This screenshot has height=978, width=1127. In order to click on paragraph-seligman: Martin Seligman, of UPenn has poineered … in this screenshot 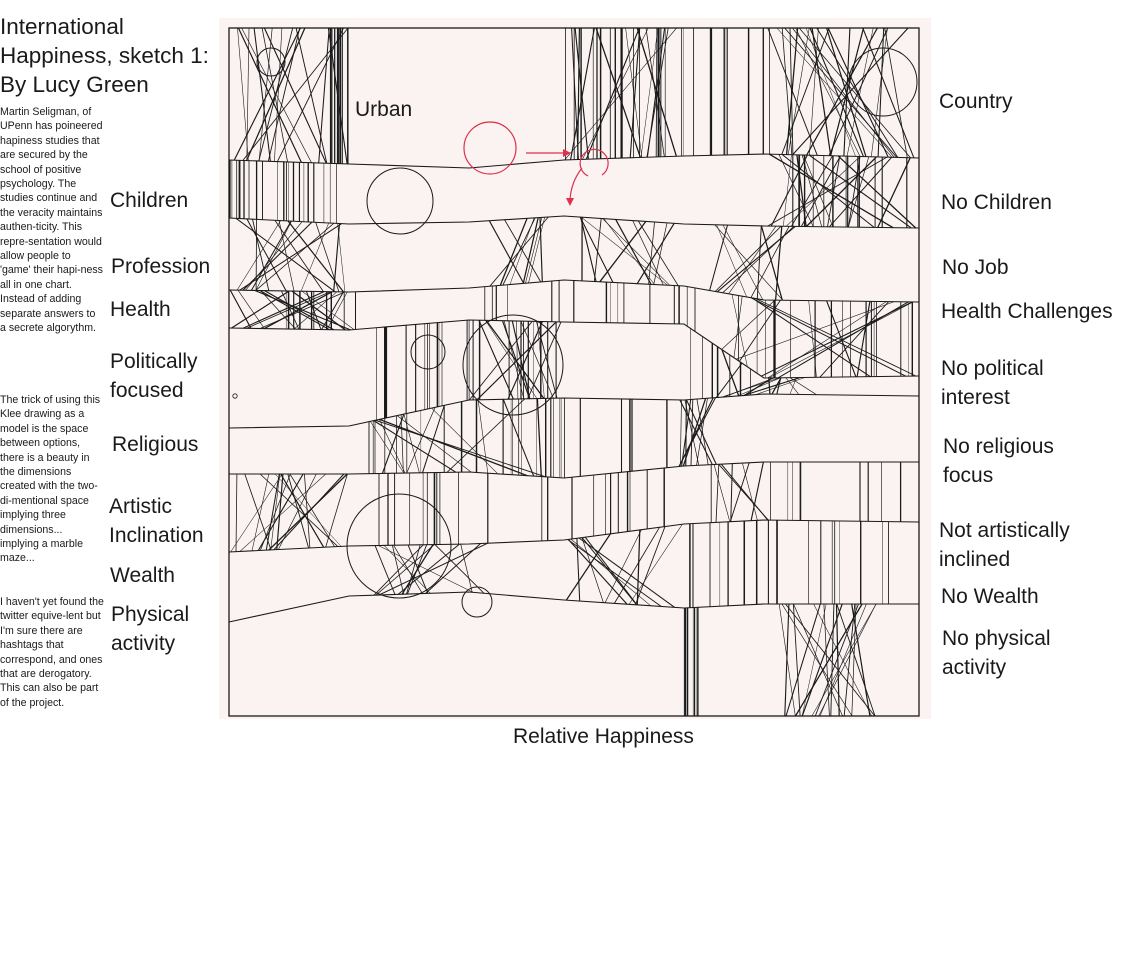, I will do `click(51, 220)`.